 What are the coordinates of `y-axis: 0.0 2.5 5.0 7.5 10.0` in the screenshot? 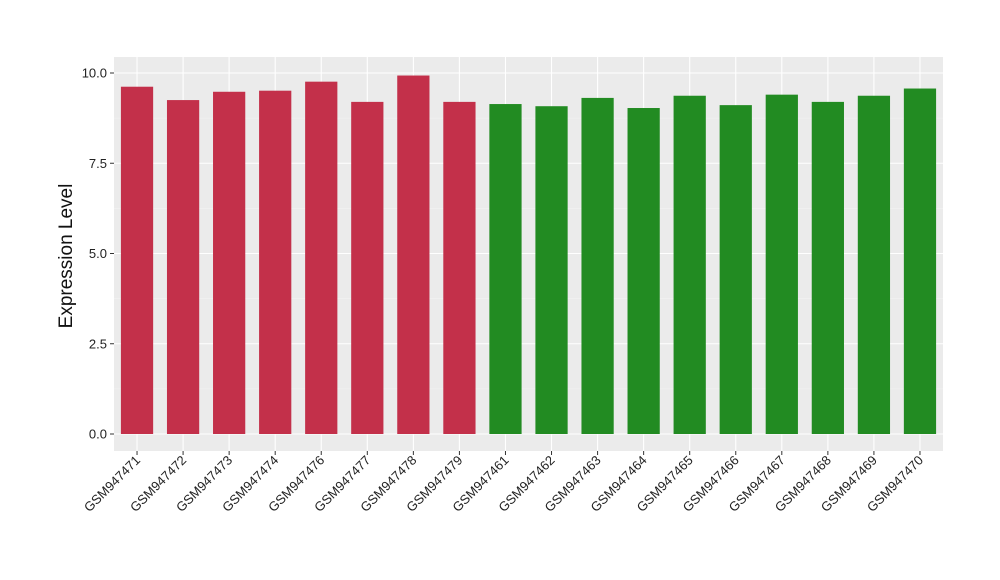 It's located at (98, 254).